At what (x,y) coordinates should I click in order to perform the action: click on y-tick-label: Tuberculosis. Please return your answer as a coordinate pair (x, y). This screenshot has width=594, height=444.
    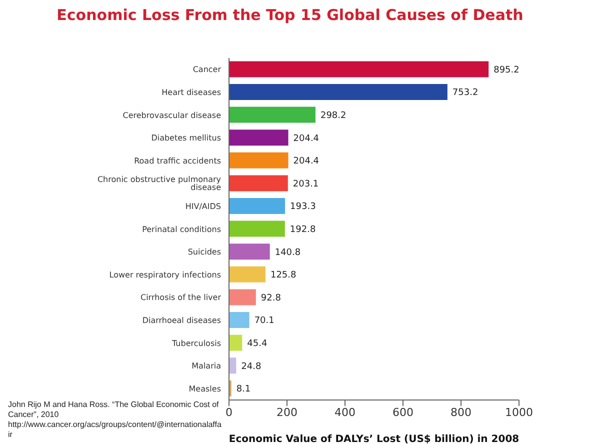
    Looking at the image, I should click on (196, 343).